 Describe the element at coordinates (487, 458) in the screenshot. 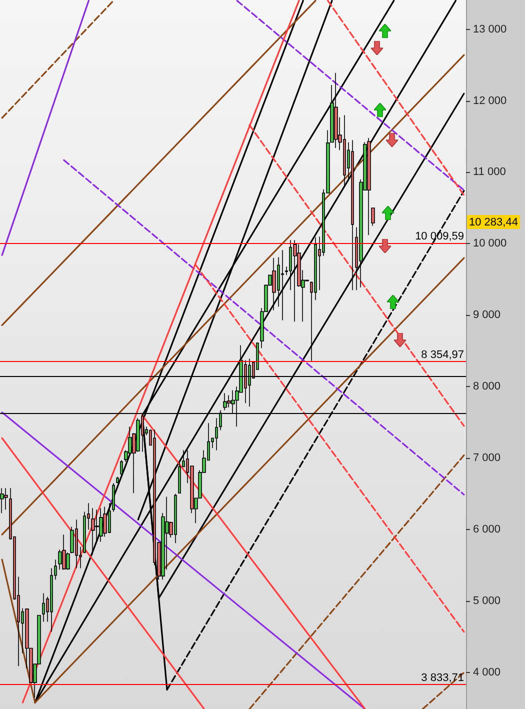

I see `y-tick-label: 7 000` at that location.